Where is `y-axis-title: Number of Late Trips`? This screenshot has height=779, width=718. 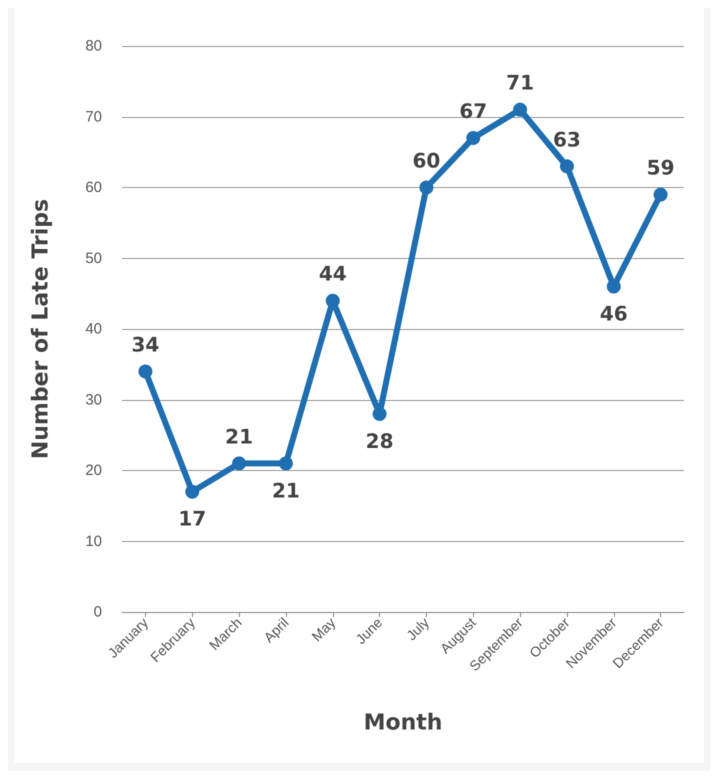 y-axis-title: Number of Late Trips is located at coordinates (41, 329).